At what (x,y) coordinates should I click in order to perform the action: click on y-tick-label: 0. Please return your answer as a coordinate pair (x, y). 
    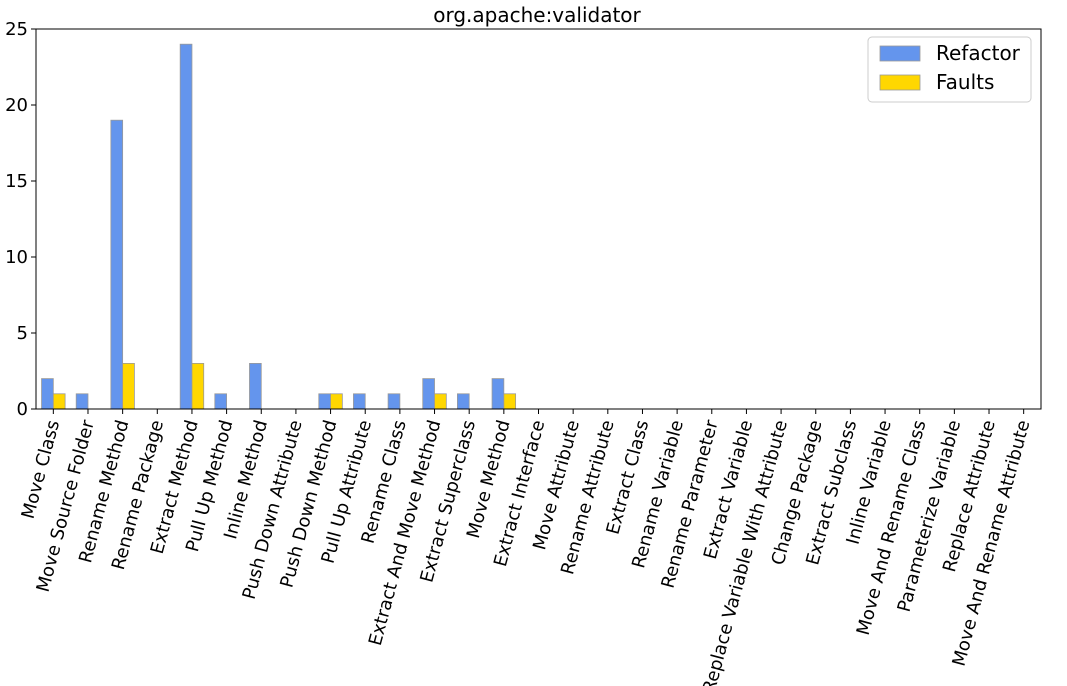
    Looking at the image, I should click on (22, 409).